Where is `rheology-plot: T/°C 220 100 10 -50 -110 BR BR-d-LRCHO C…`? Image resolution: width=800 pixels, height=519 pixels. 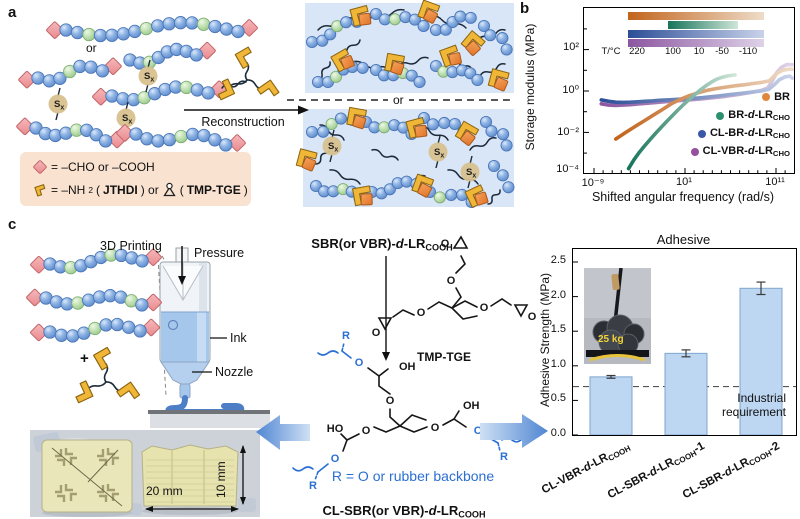 rheology-plot: T/°C 220 100 10 -50 -110 BR BR-d-LRCHO C… is located at coordinates (689, 90).